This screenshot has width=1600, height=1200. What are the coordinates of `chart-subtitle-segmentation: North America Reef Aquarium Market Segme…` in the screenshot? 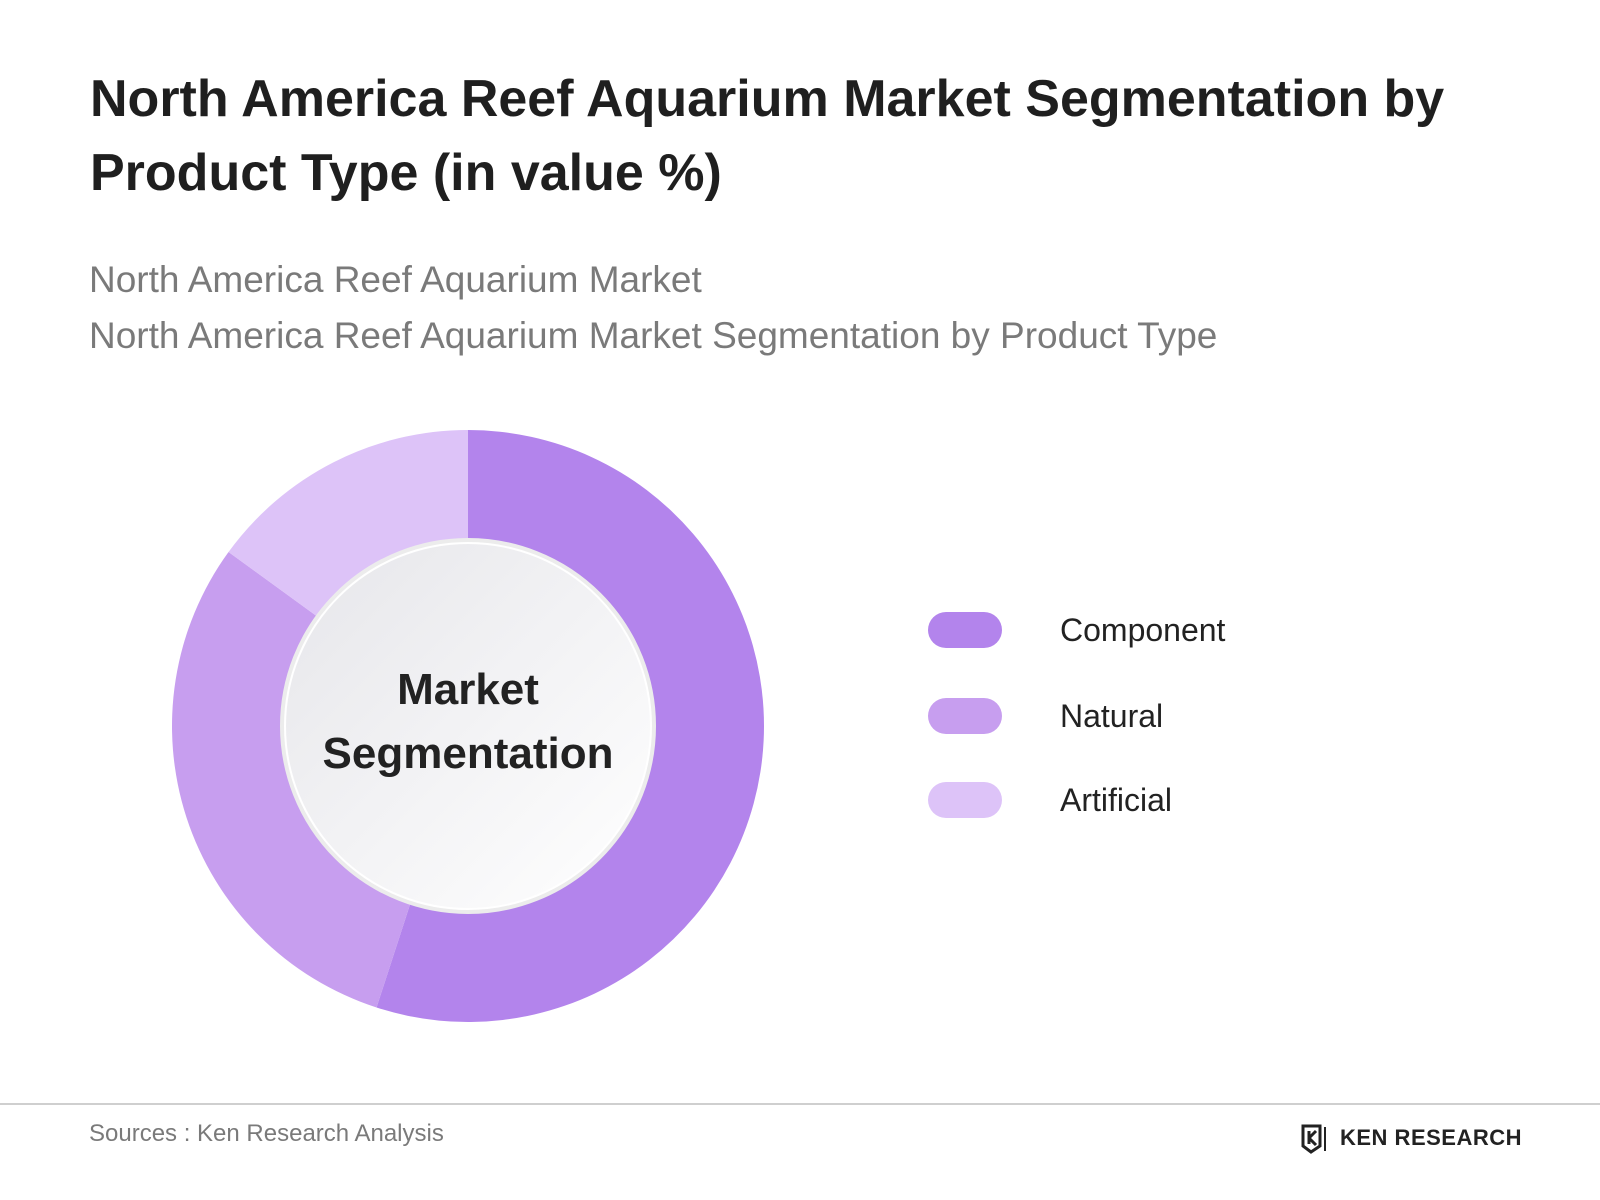 It's located at (653, 335).